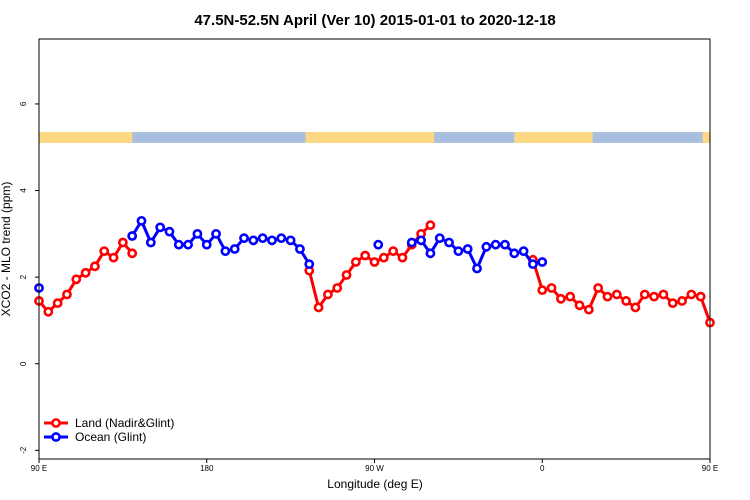  I want to click on y-tick-label: 6, so click(23, 103).